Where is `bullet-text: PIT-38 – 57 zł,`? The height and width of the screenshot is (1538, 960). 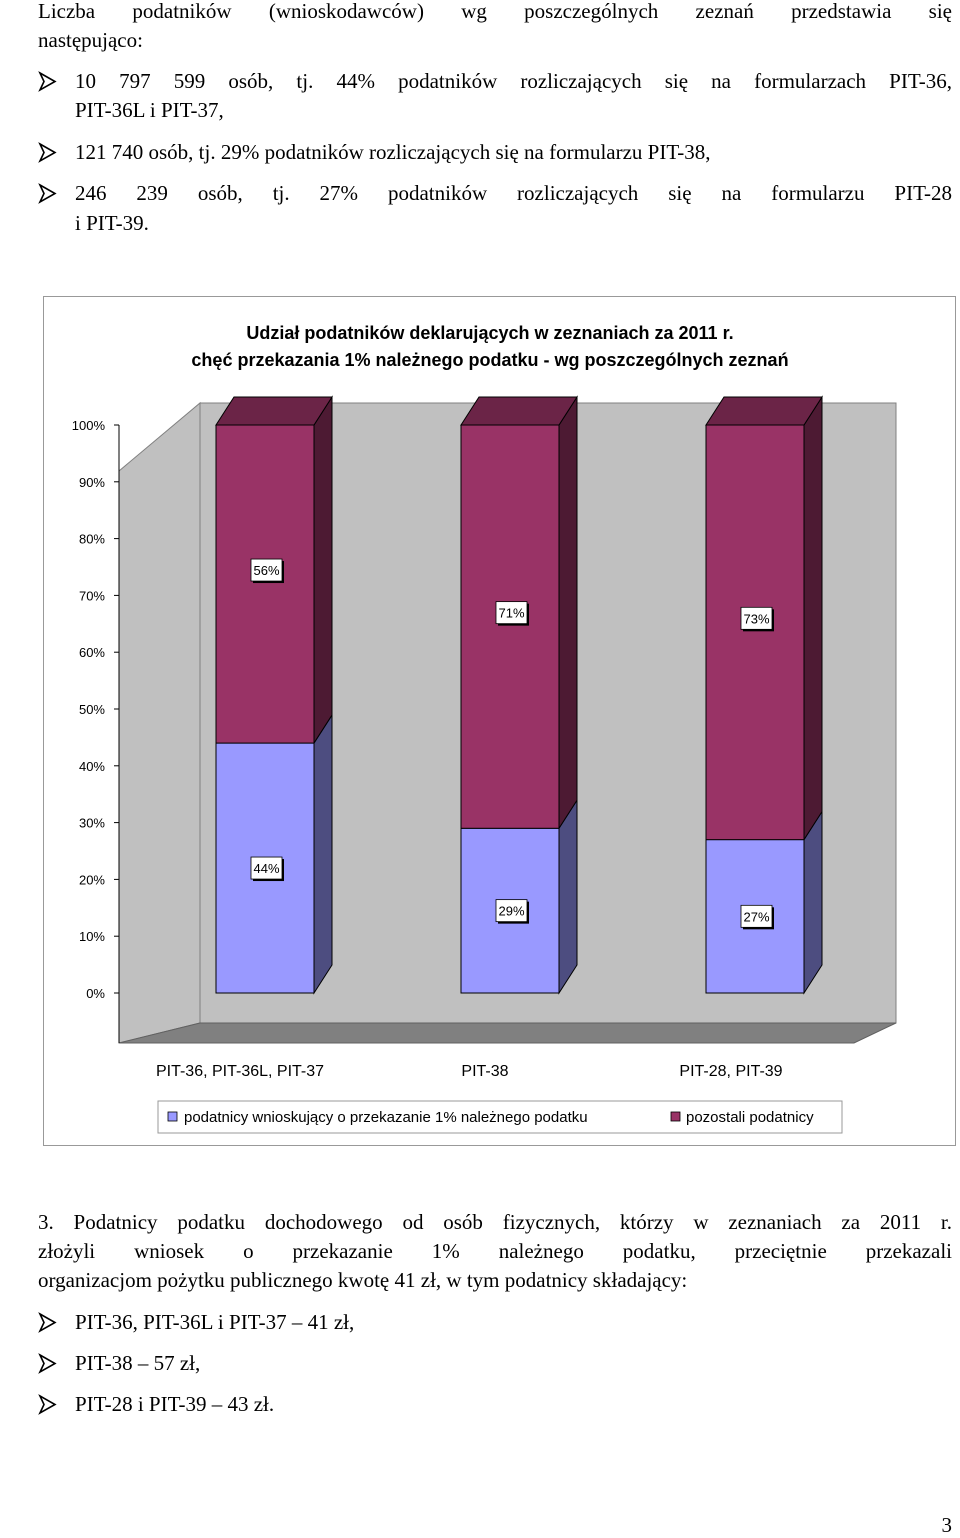
bullet-text: PIT-38 – 57 zł, is located at coordinates (138, 1363).